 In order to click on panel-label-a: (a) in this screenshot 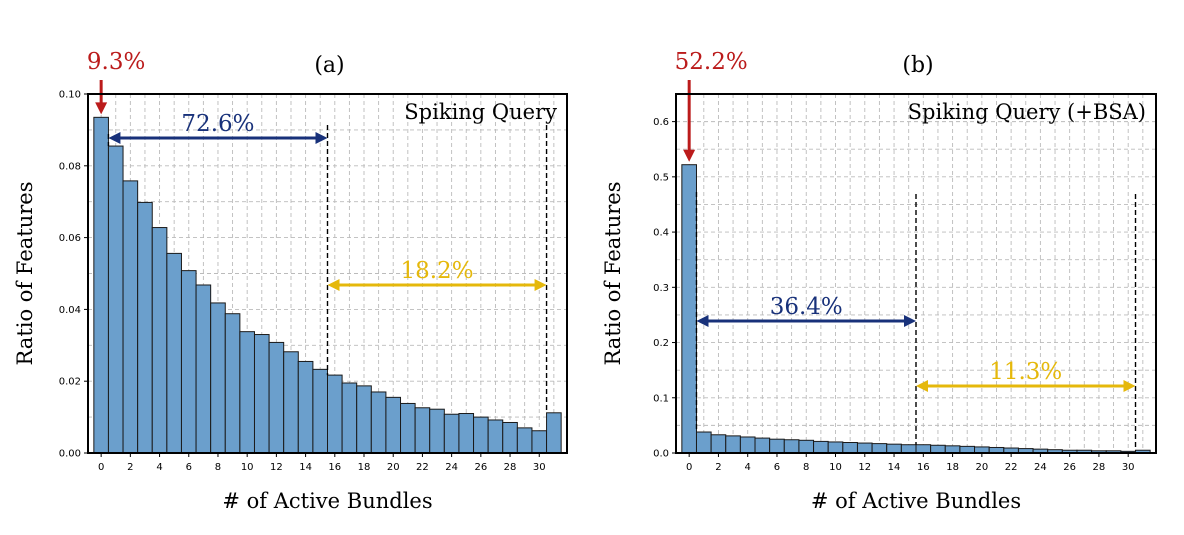, I will do `click(329, 65)`.